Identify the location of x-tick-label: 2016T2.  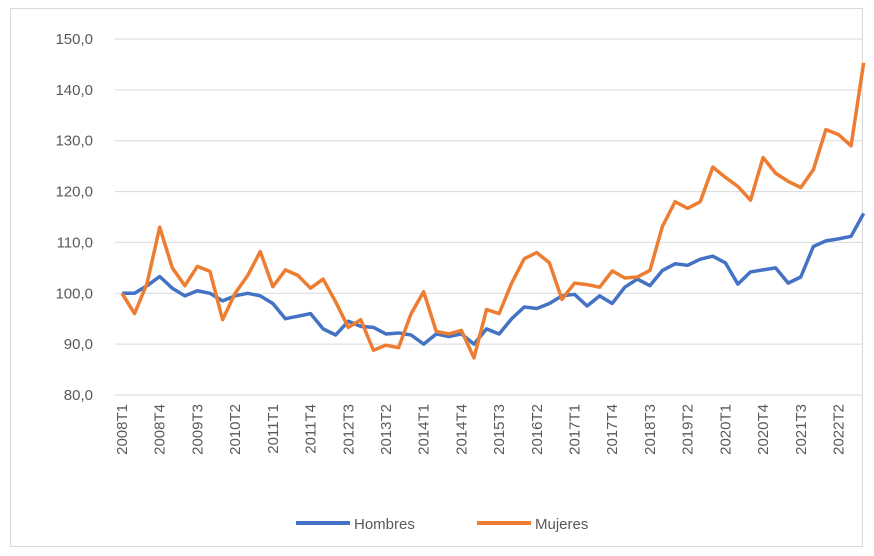
(537, 429).